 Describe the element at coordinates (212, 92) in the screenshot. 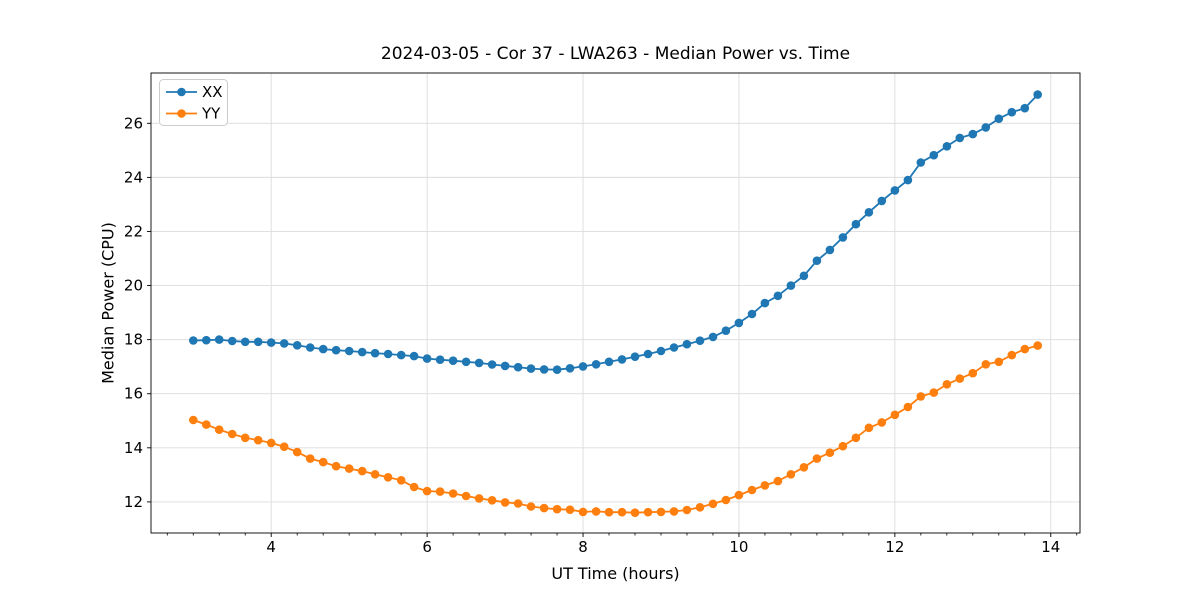

I see `legend-label-XX: XX` at that location.